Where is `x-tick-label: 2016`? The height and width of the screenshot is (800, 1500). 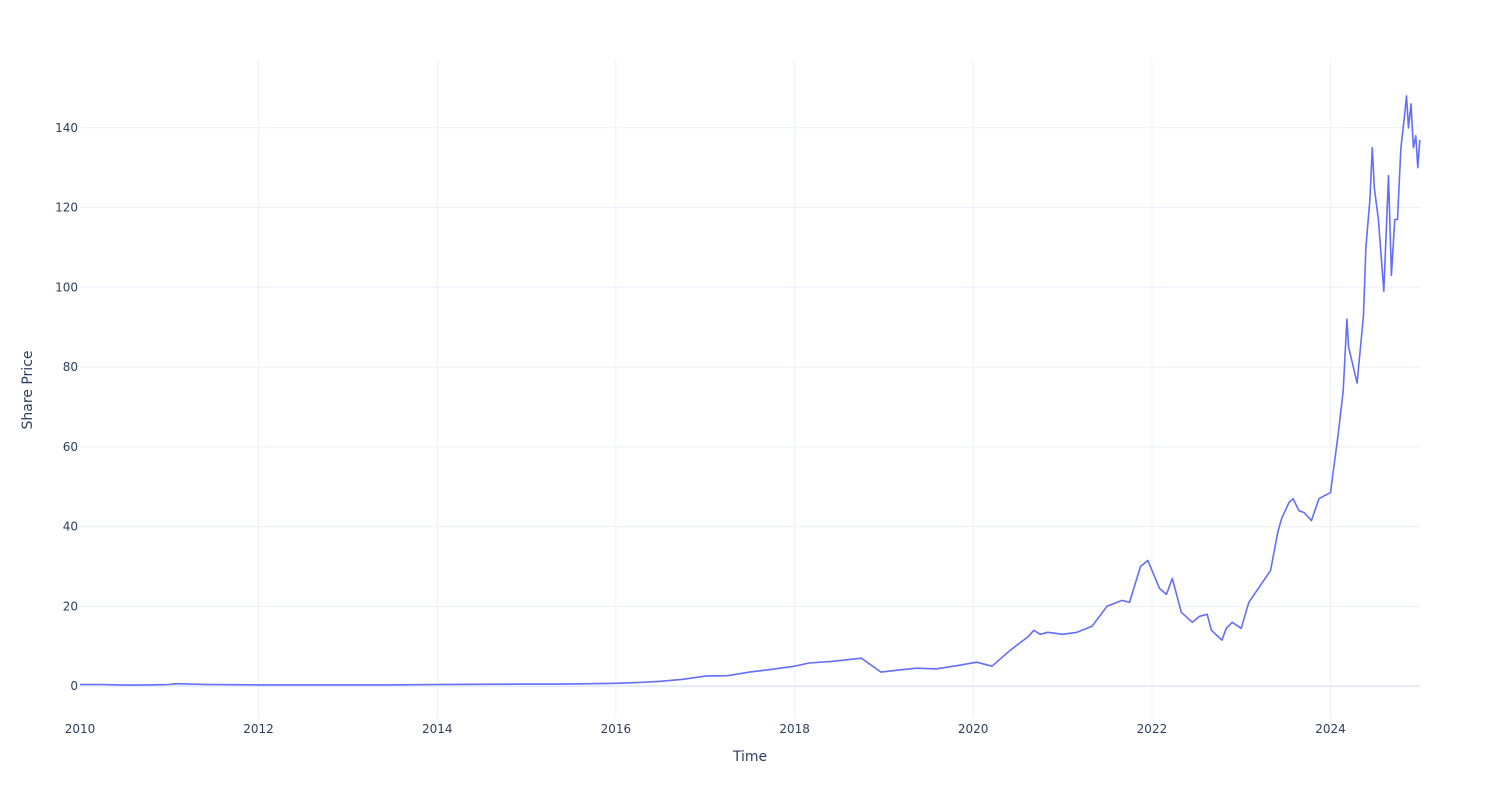
x-tick-label: 2016 is located at coordinates (616, 729).